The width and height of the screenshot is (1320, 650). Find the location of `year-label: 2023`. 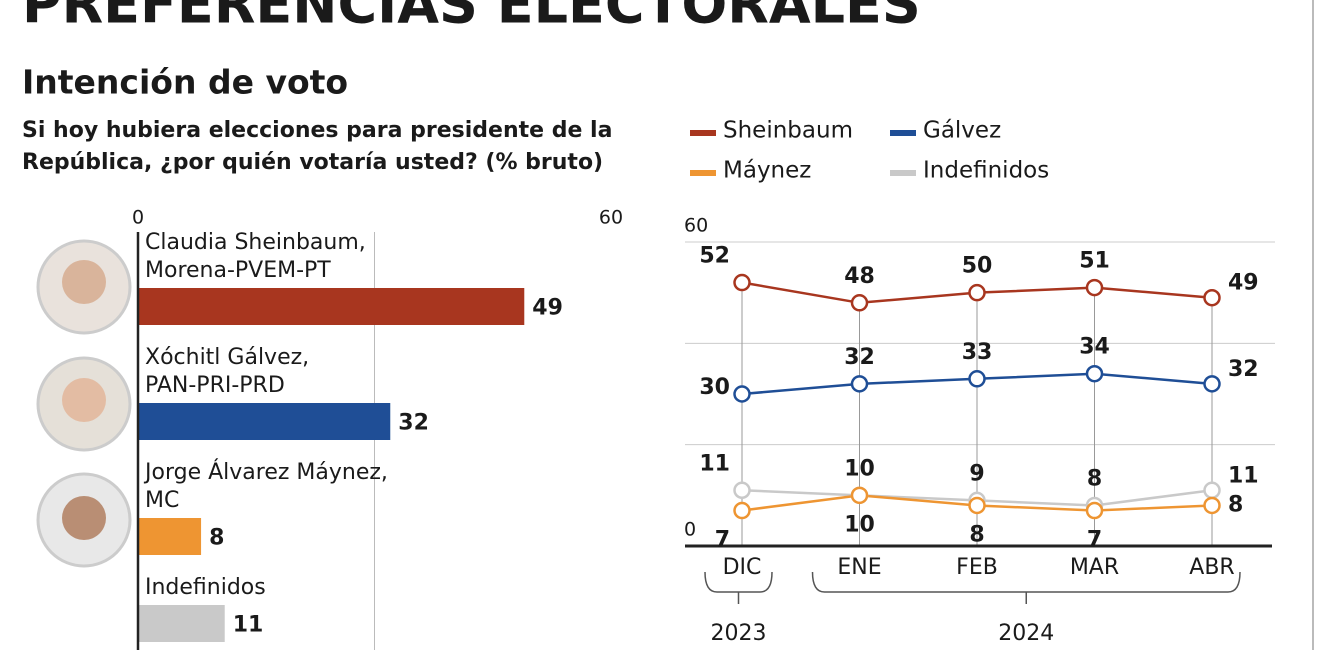

year-label: 2023 is located at coordinates (739, 633).